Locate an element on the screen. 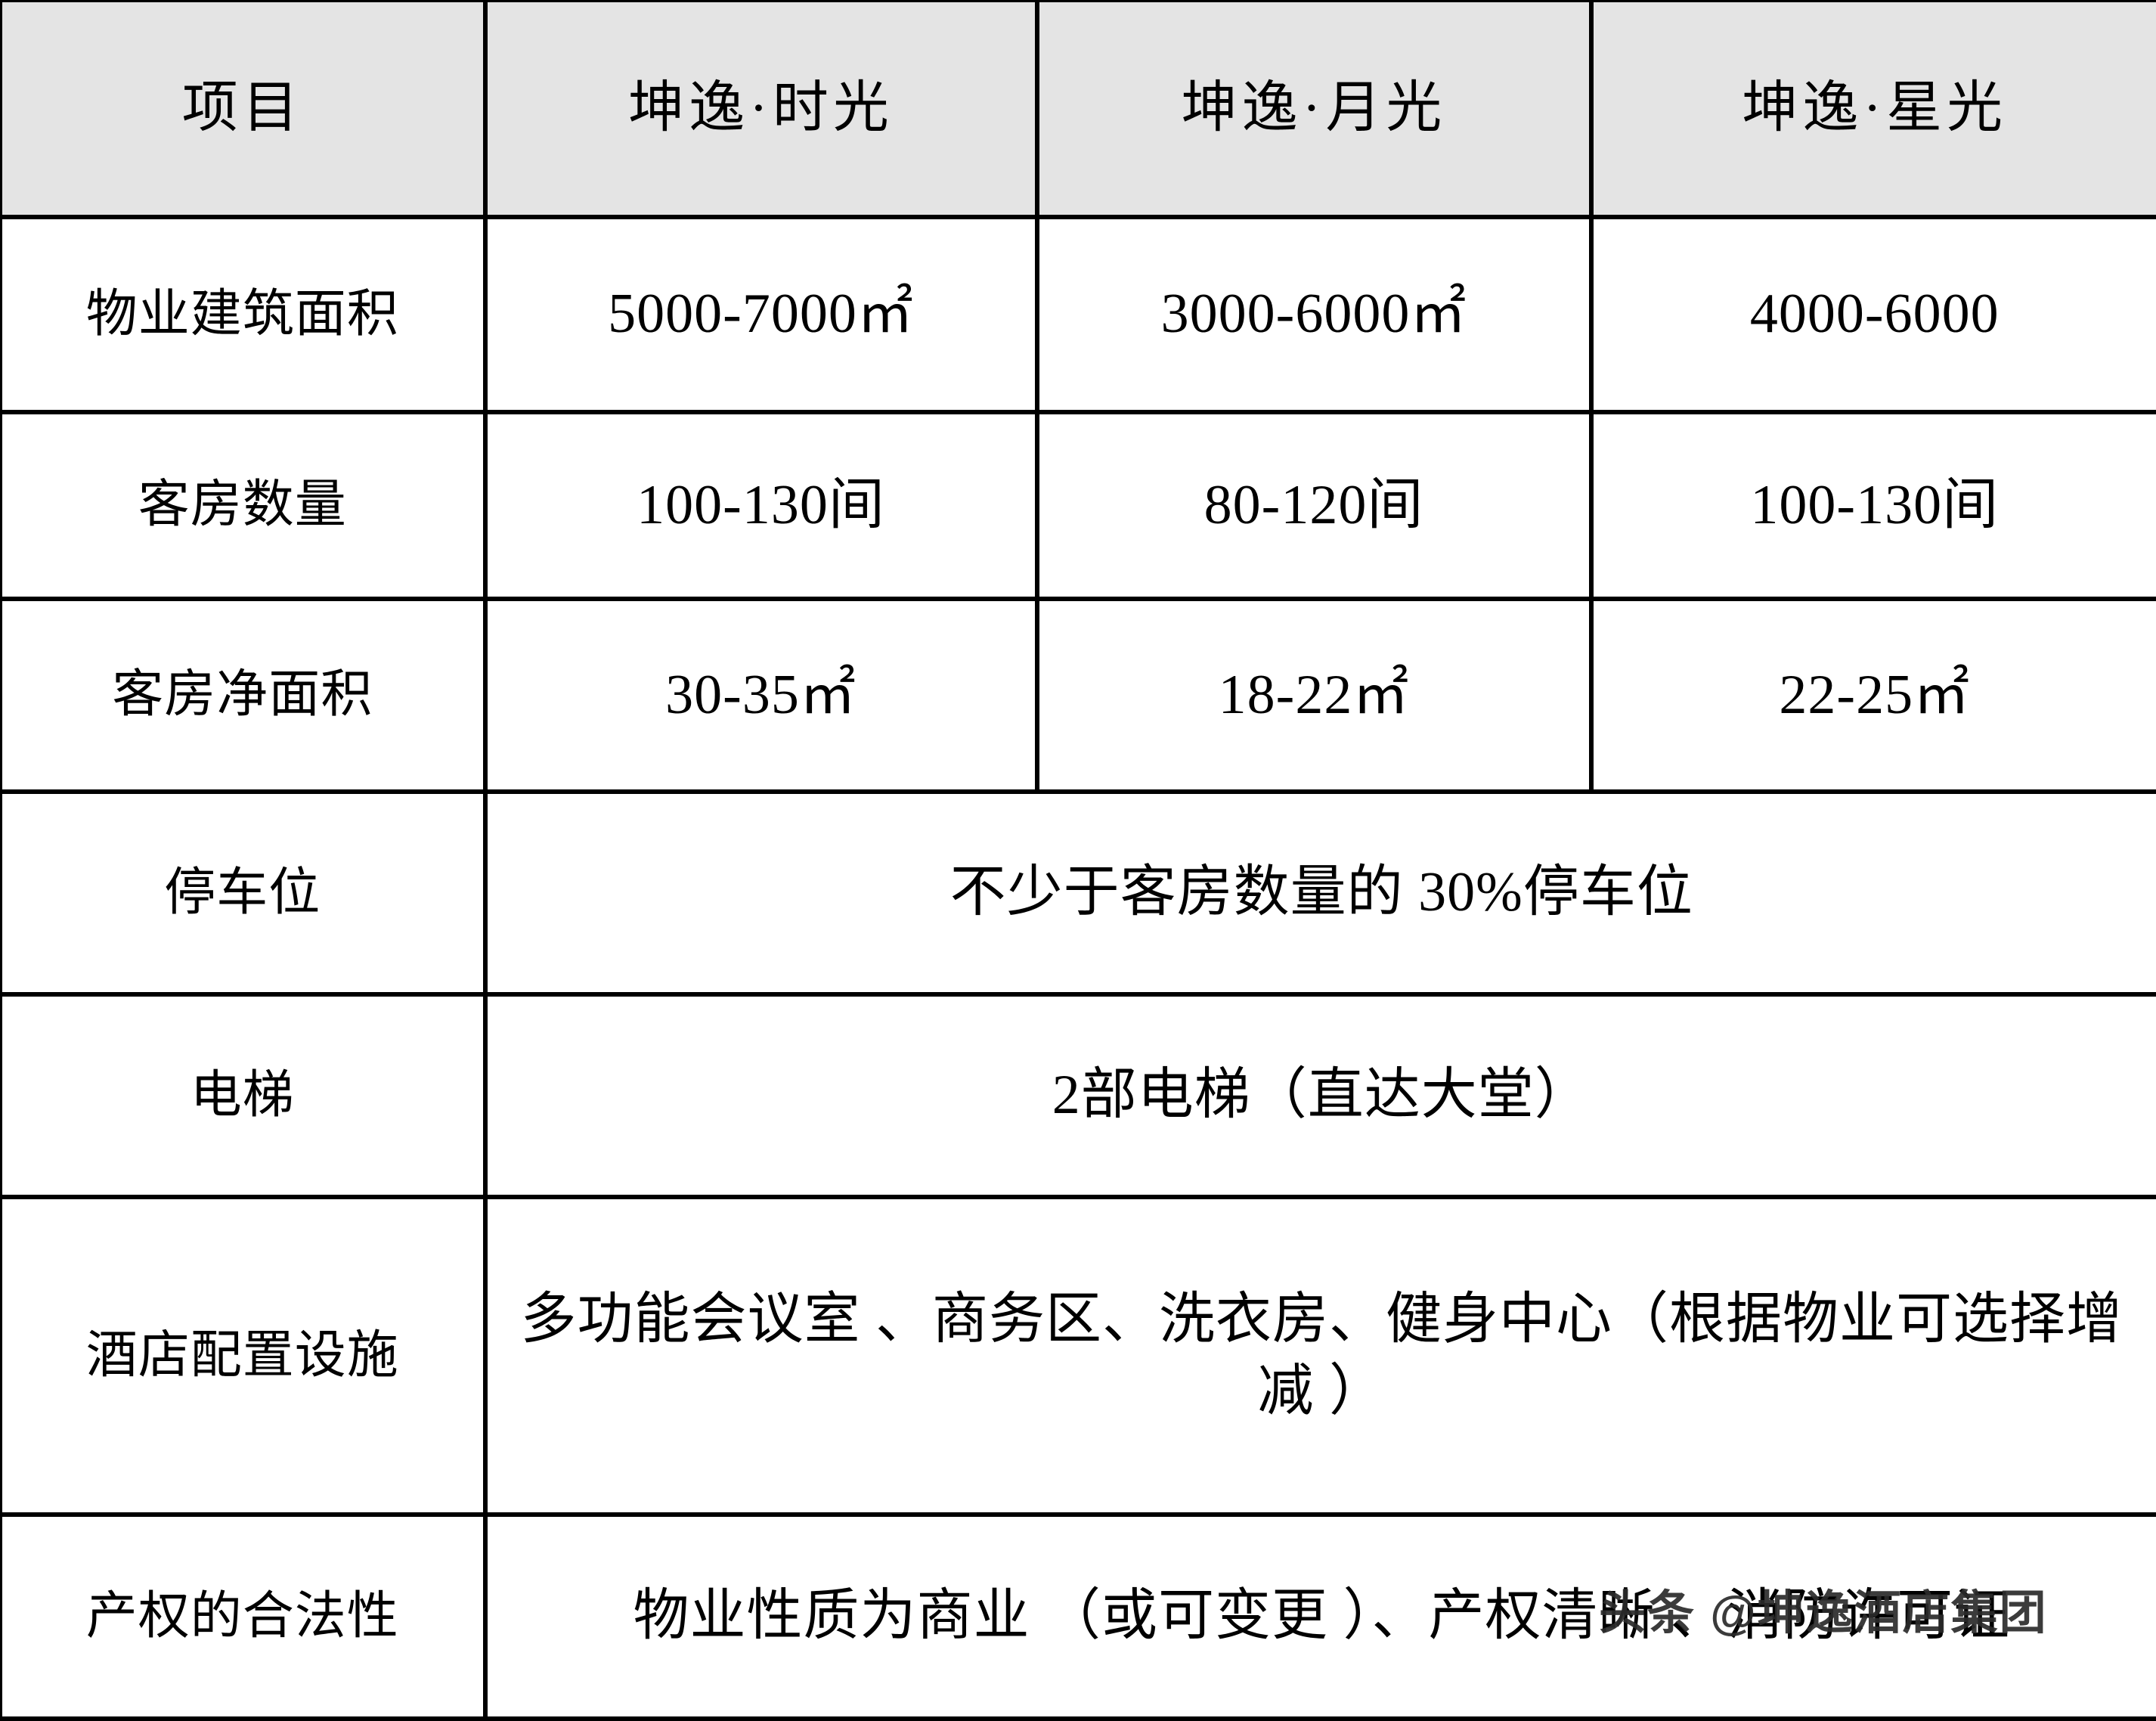 Image resolution: width=2156 pixels, height=1721 pixels. cell-building-area-xingguang: 4000-6000 is located at coordinates (1873, 314).